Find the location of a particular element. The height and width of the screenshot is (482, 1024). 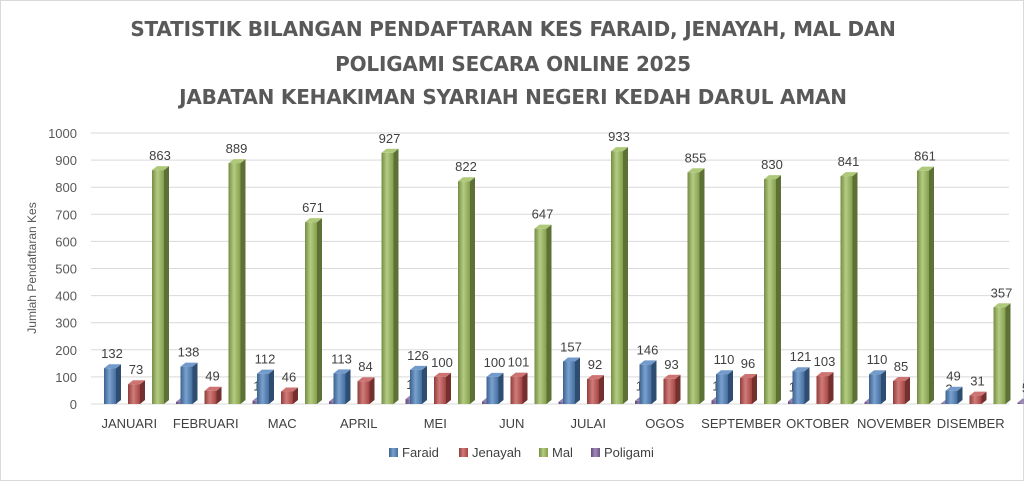

x-tick-label: DISEMBER is located at coordinates (971, 423).